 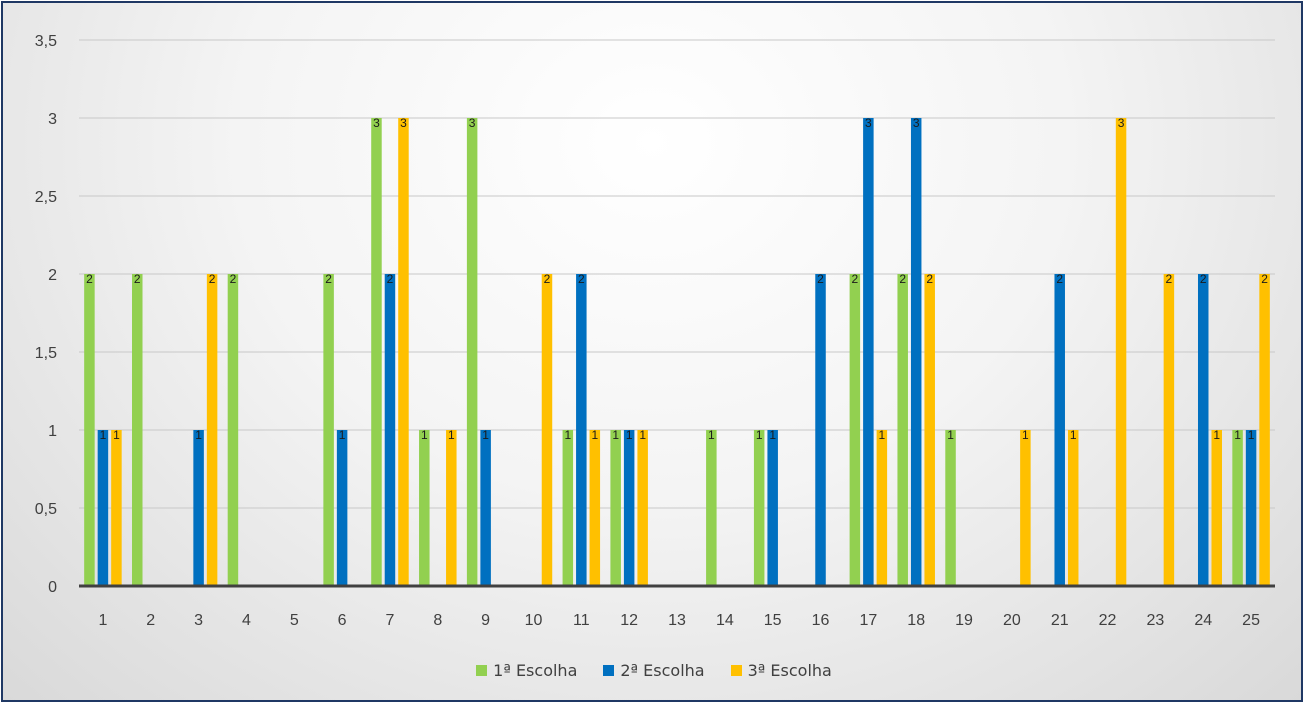 I want to click on y-tick-label: 3, so click(x=52, y=119).